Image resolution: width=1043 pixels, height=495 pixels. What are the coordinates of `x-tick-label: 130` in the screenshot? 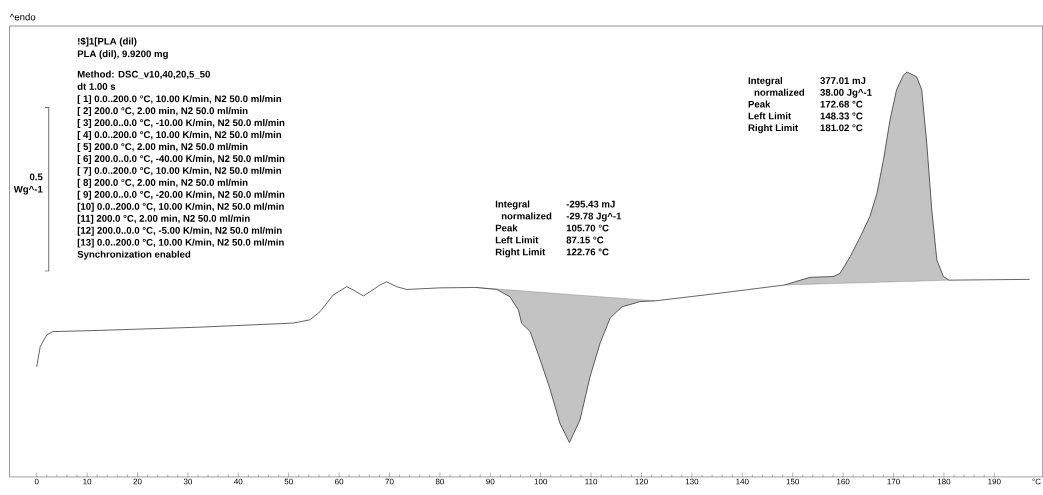 It's located at (692, 481).